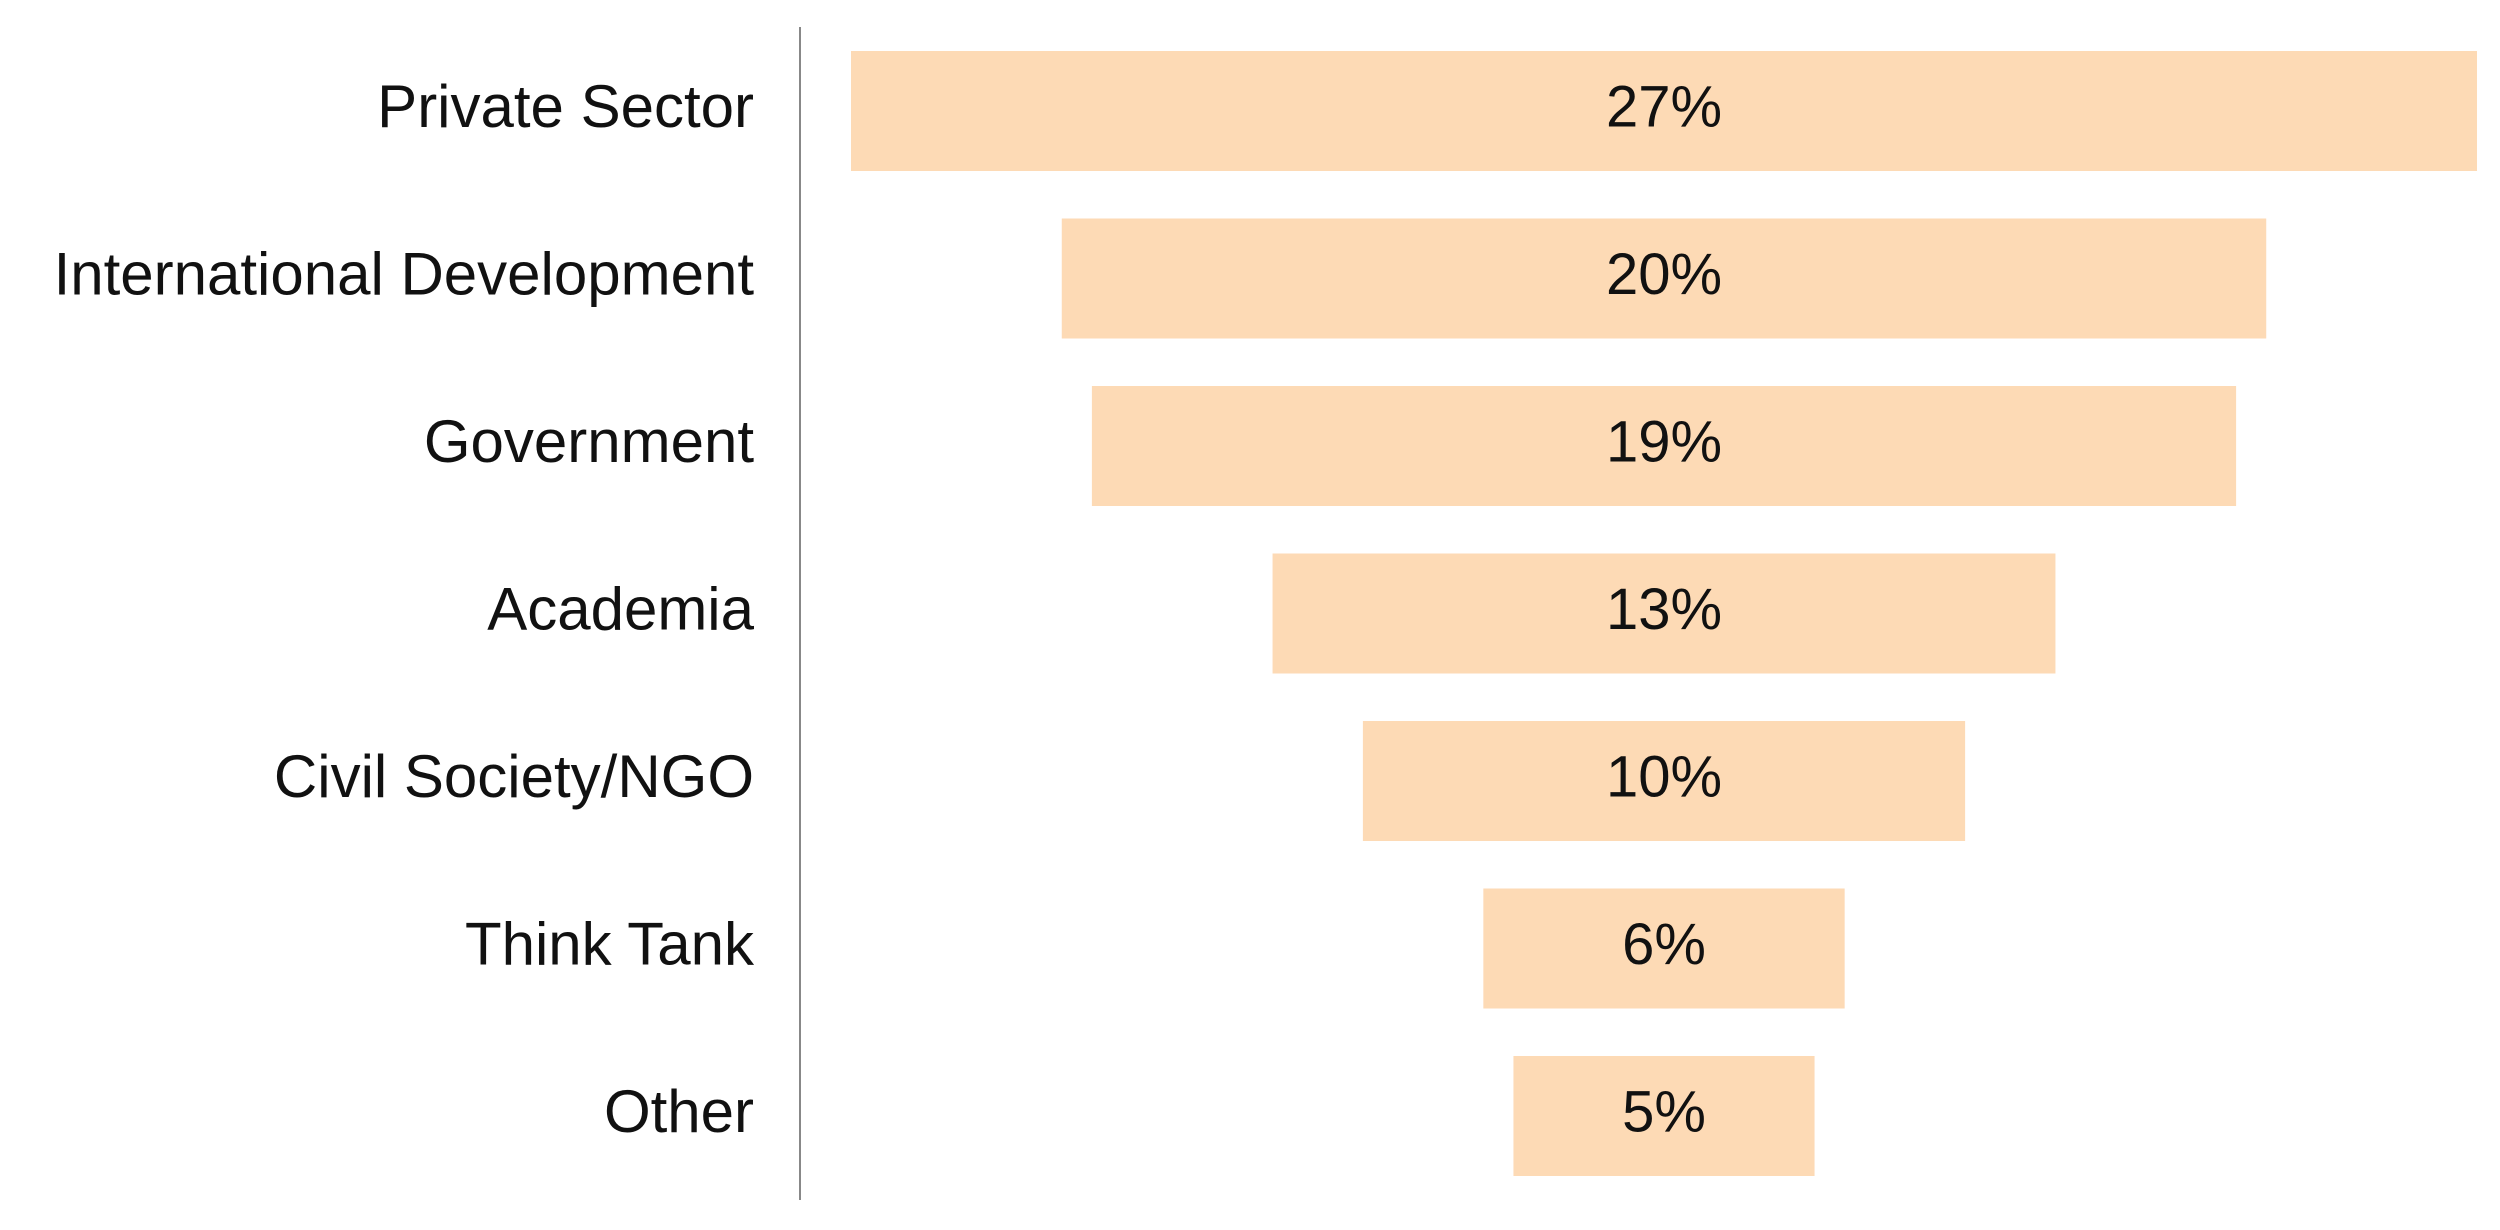  What do you see at coordinates (1664, 106) in the screenshot?
I see `value-label: 27%` at bounding box center [1664, 106].